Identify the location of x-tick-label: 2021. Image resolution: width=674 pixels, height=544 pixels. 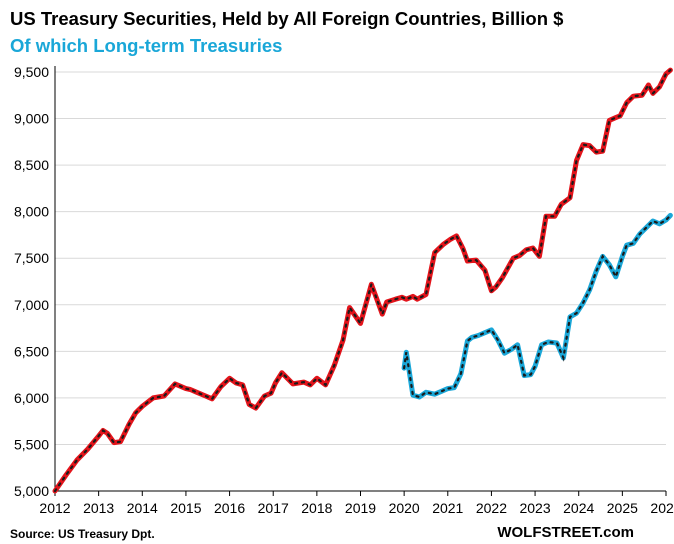
(447, 508).